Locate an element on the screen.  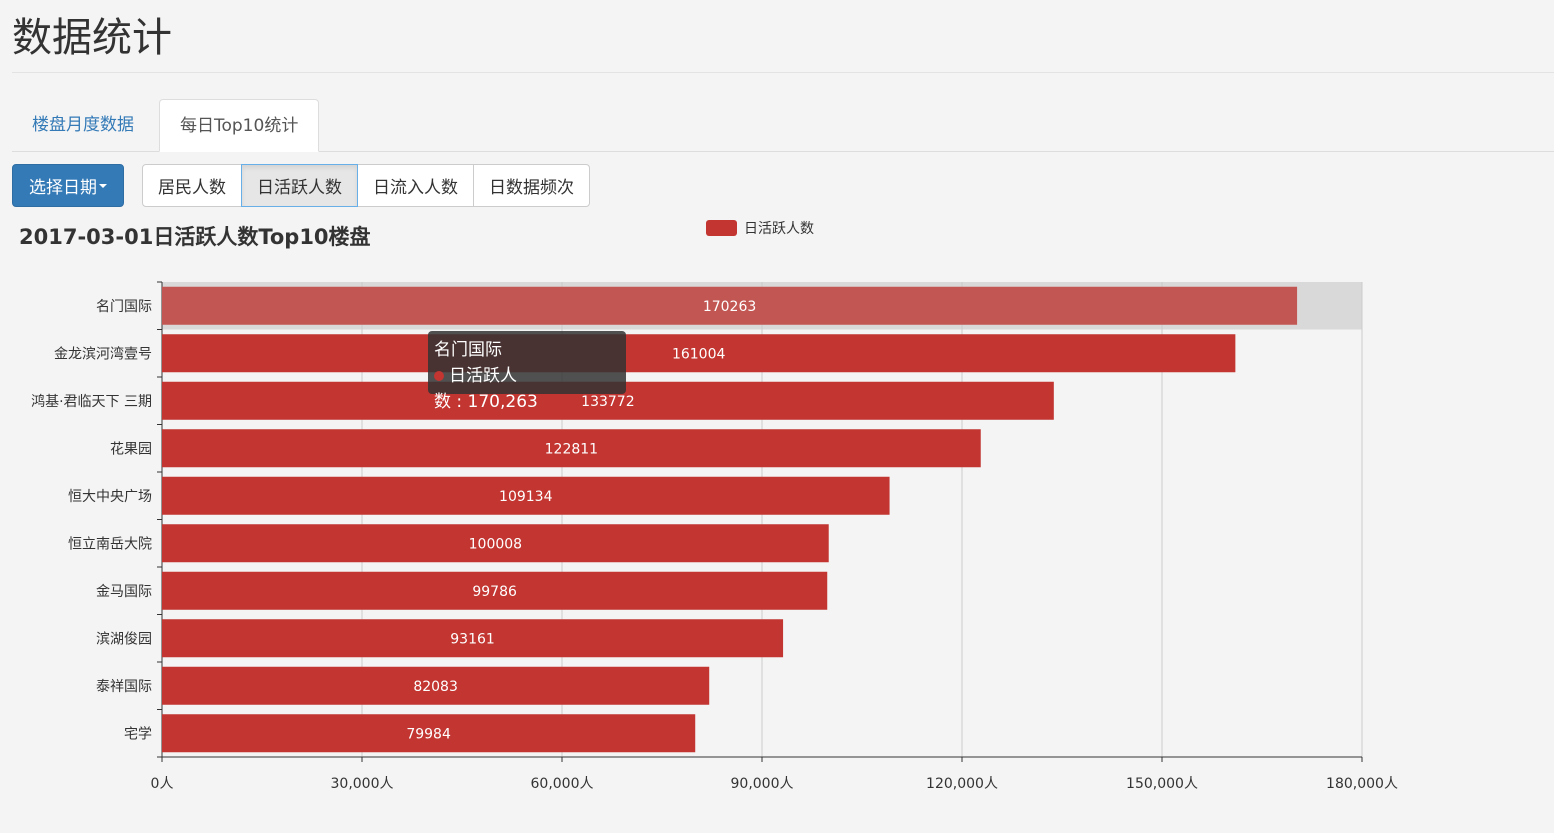
x-tick-label: 180,000人 is located at coordinates (1362, 784).